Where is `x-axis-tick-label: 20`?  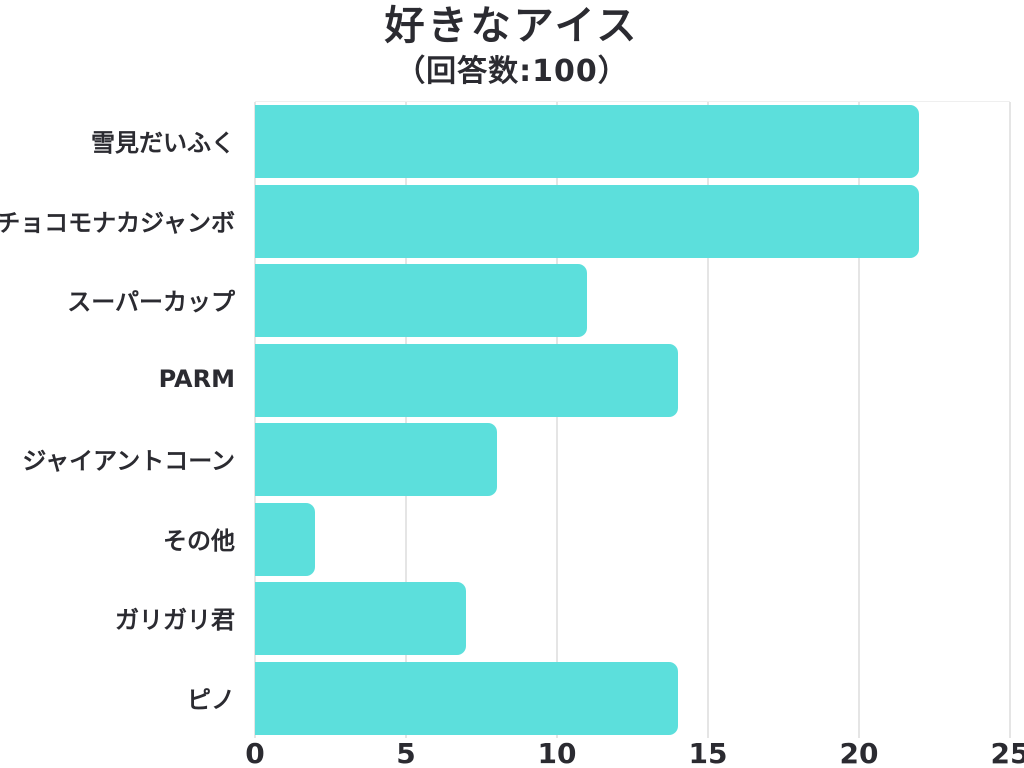
x-axis-tick-label: 20 is located at coordinates (859, 752).